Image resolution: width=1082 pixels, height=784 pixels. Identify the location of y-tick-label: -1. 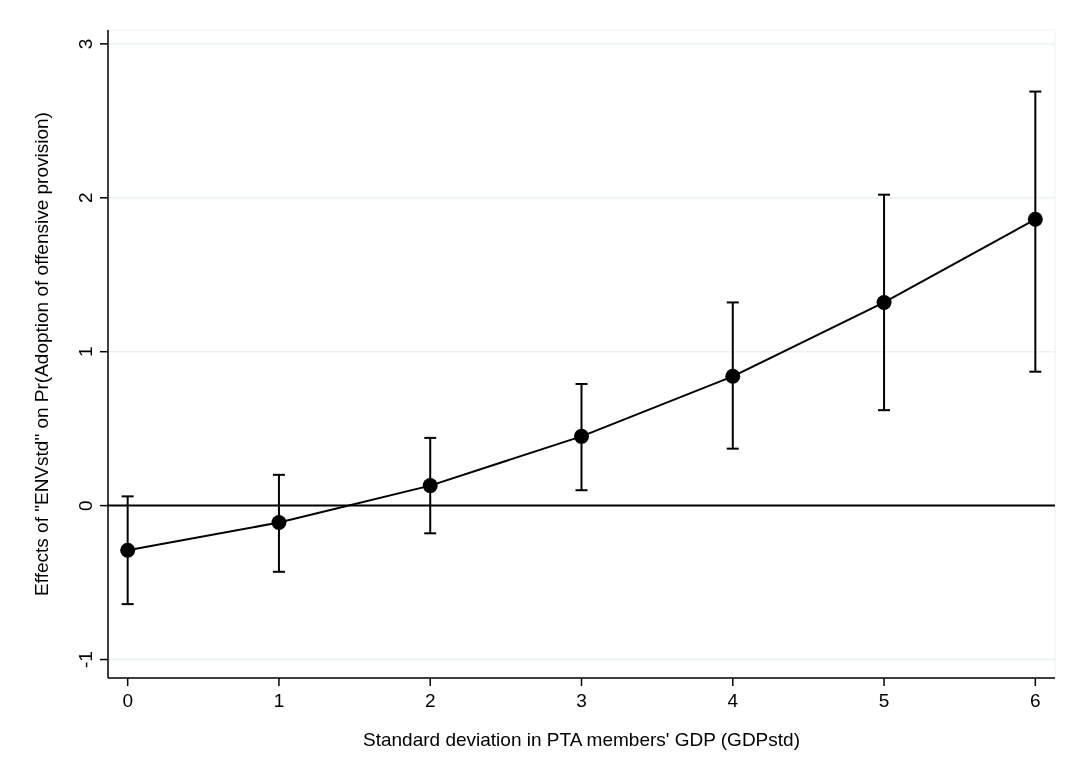
(85, 659).